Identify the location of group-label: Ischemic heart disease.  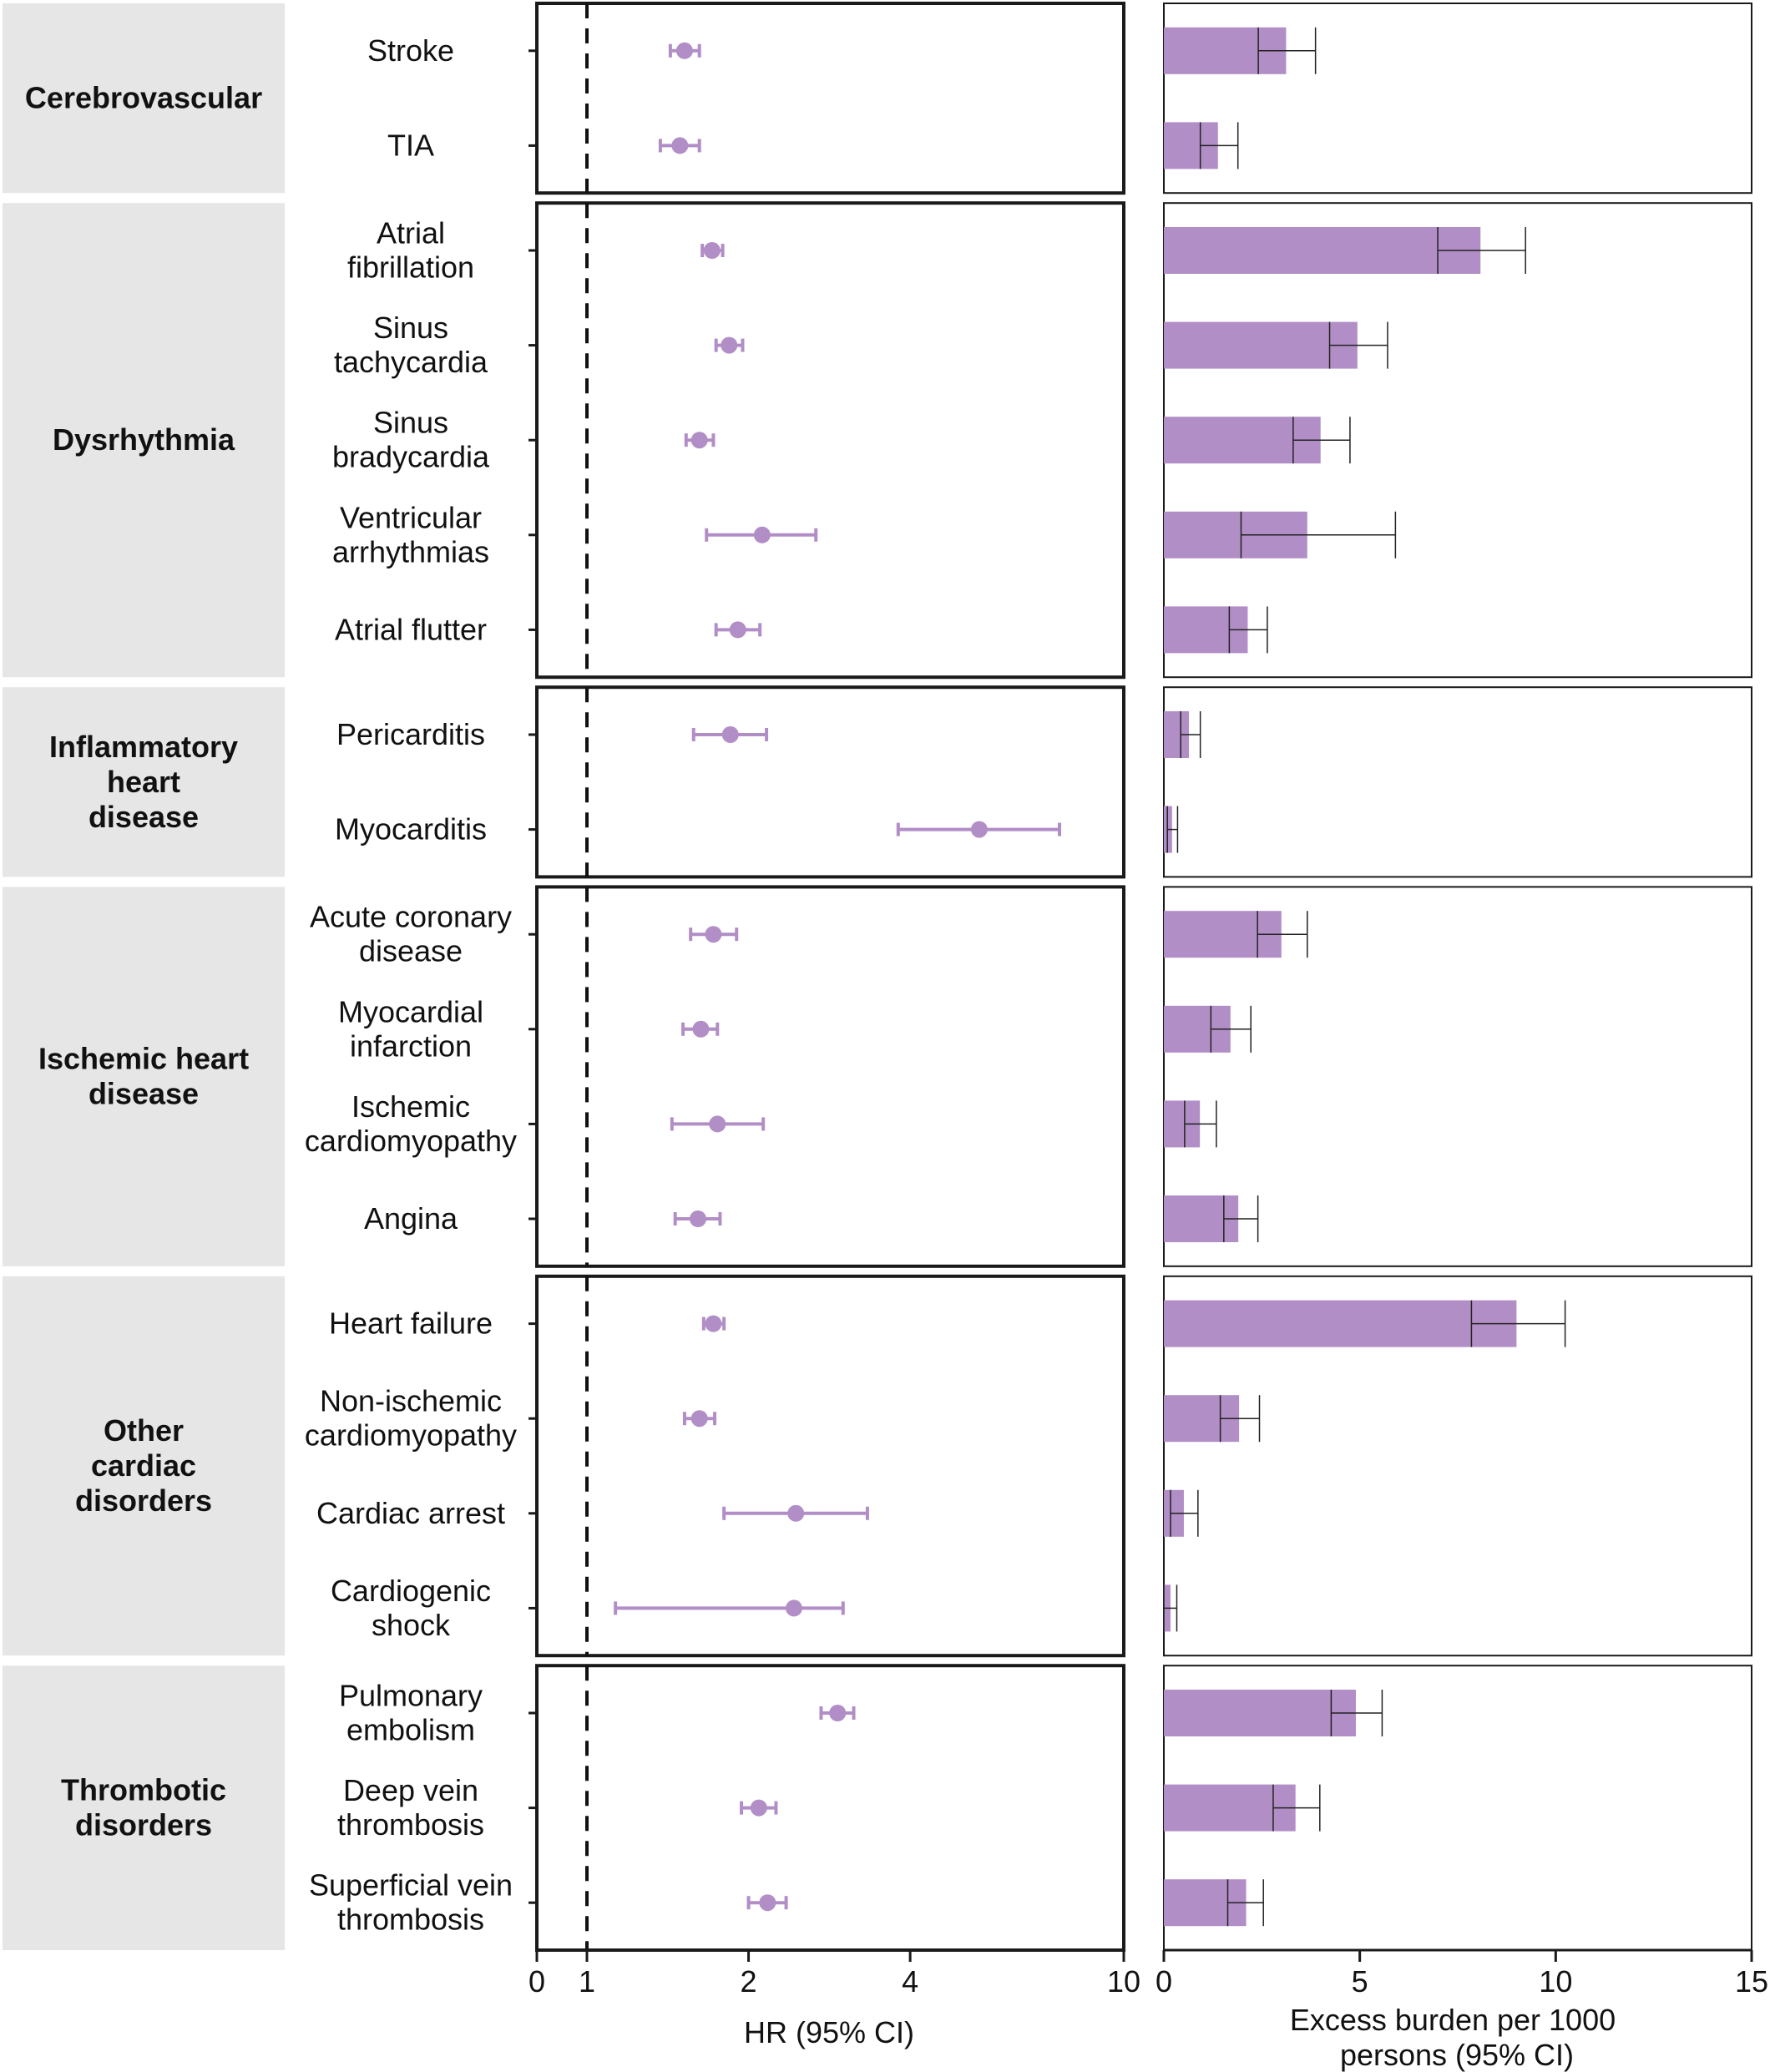
(143, 1076).